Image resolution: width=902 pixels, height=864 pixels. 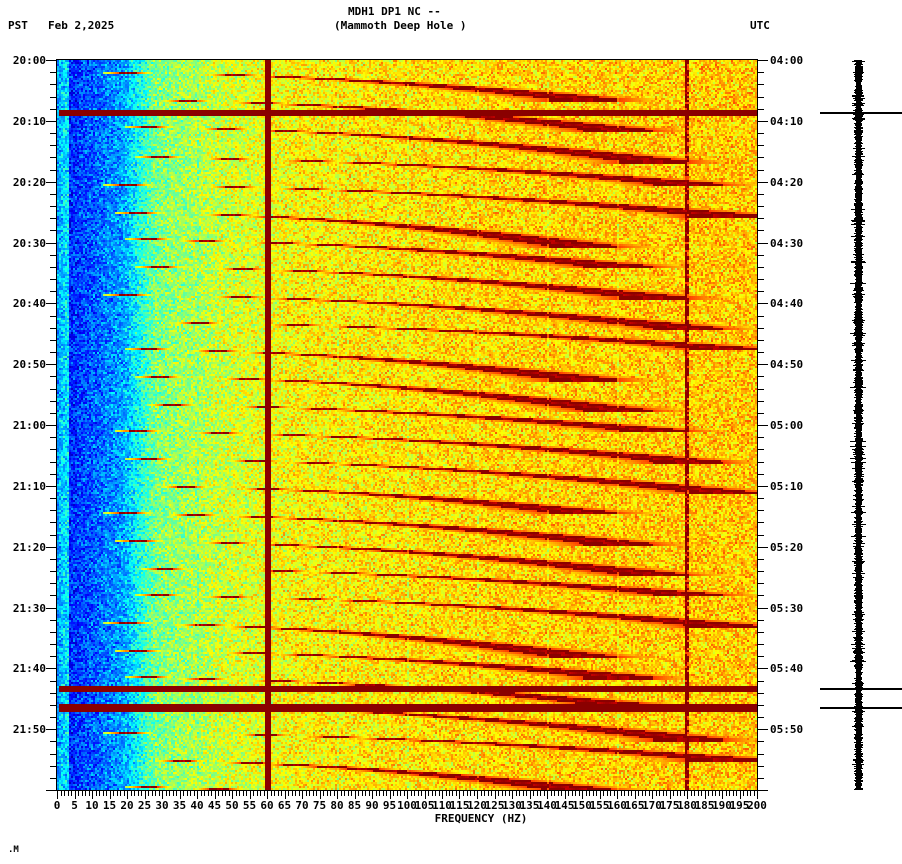 What do you see at coordinates (861, 425) in the screenshot?
I see `seismogram-trace-panel` at bounding box center [861, 425].